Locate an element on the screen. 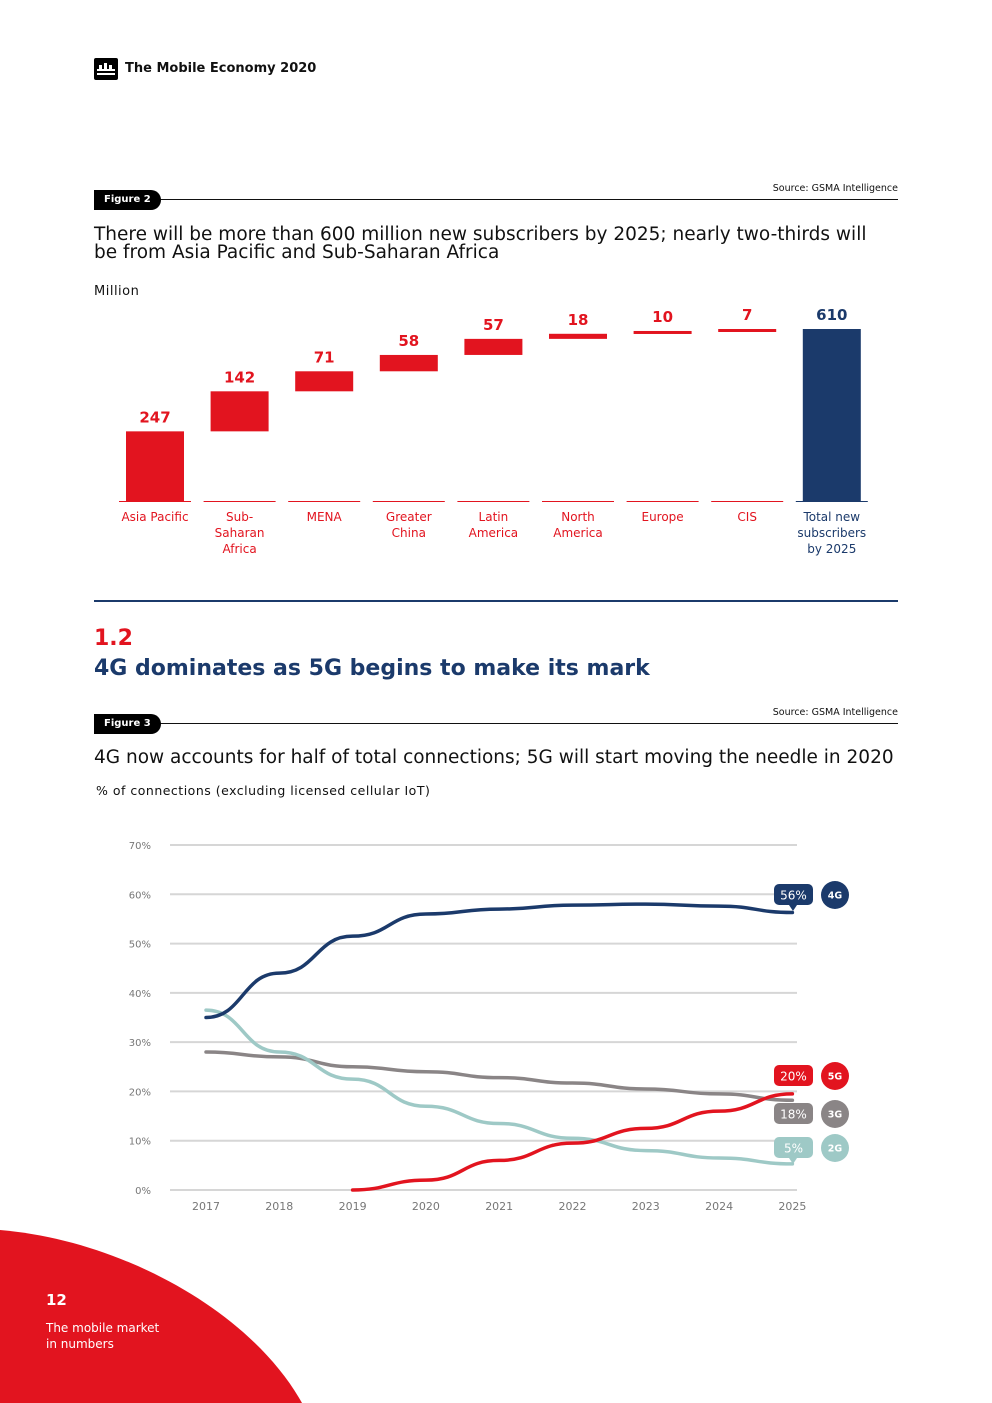  value-label-9: 610 is located at coordinates (831, 315).